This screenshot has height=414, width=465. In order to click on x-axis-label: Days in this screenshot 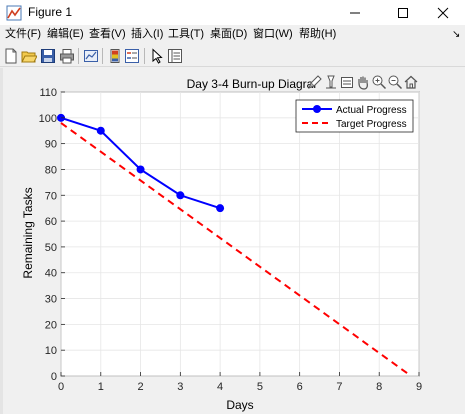, I will do `click(239, 405)`.